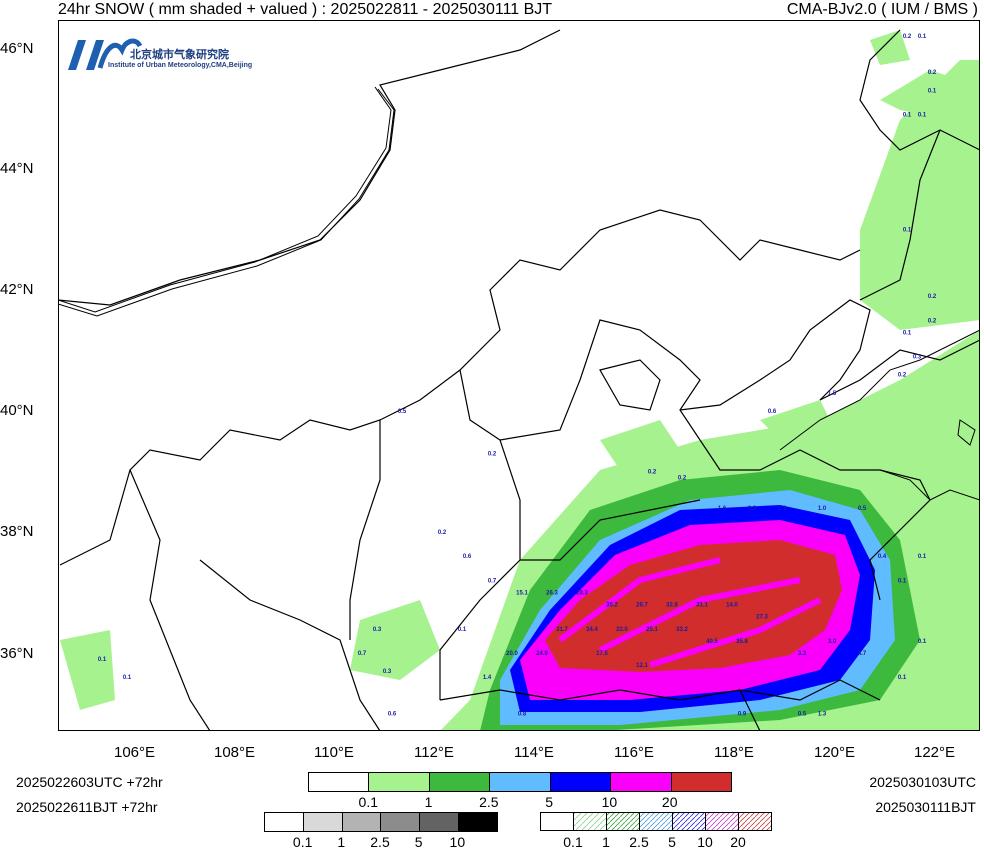 This screenshot has height=850, width=984. I want to click on snow-value: 12.1, so click(642, 666).